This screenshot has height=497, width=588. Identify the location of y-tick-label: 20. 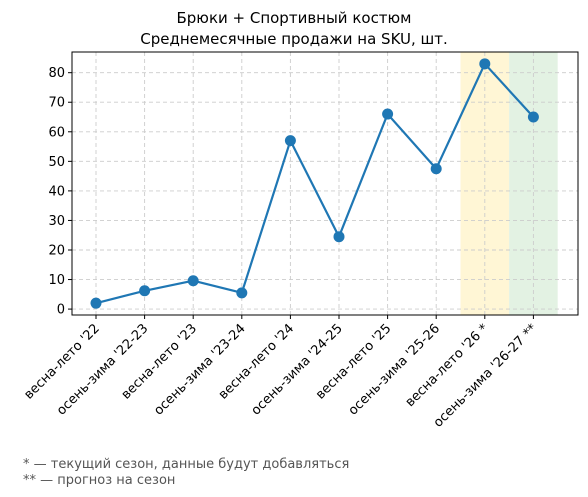
(56, 250).